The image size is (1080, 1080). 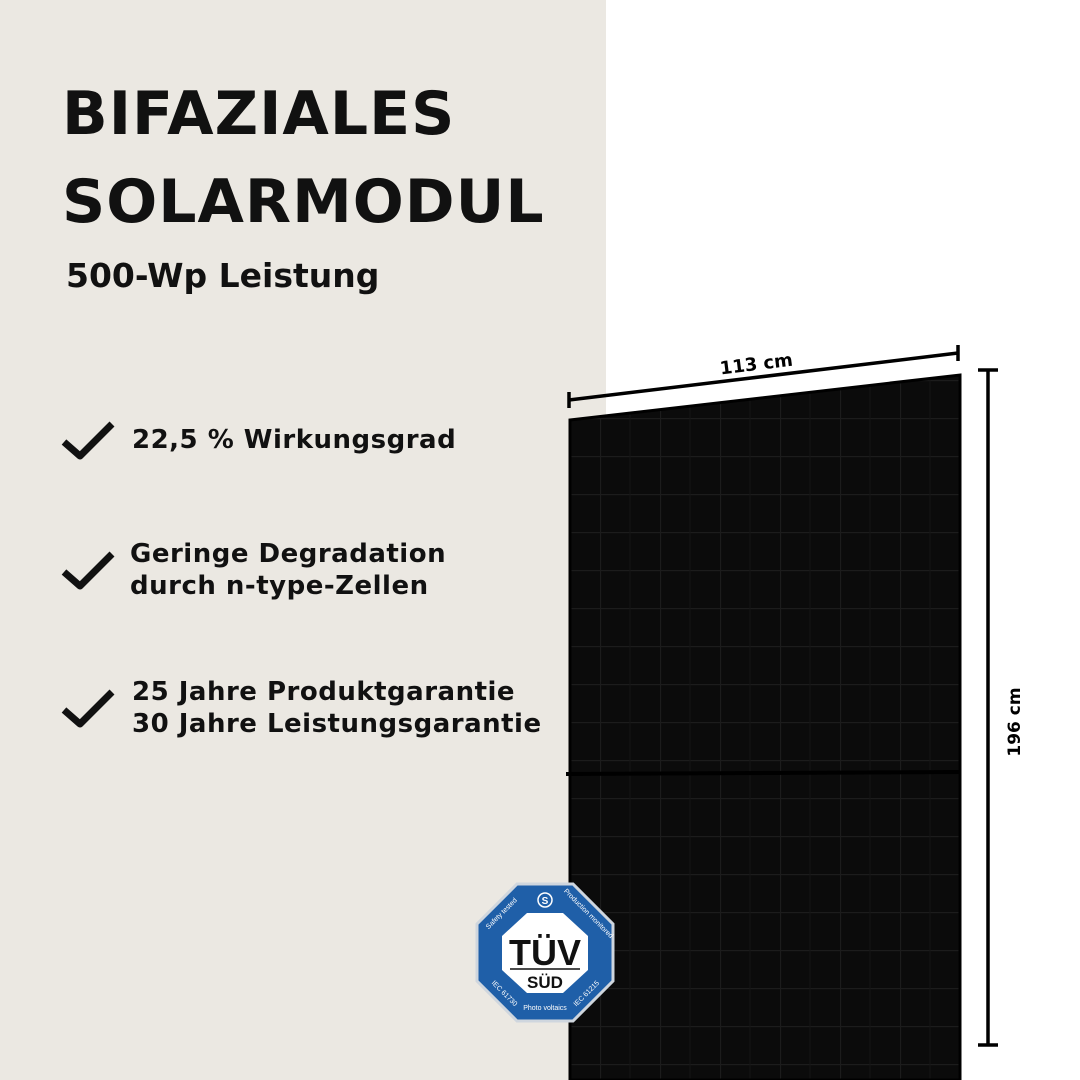 What do you see at coordinates (324, 692) in the screenshot?
I see `feature-text: 25 Jahre Produktgarantie` at bounding box center [324, 692].